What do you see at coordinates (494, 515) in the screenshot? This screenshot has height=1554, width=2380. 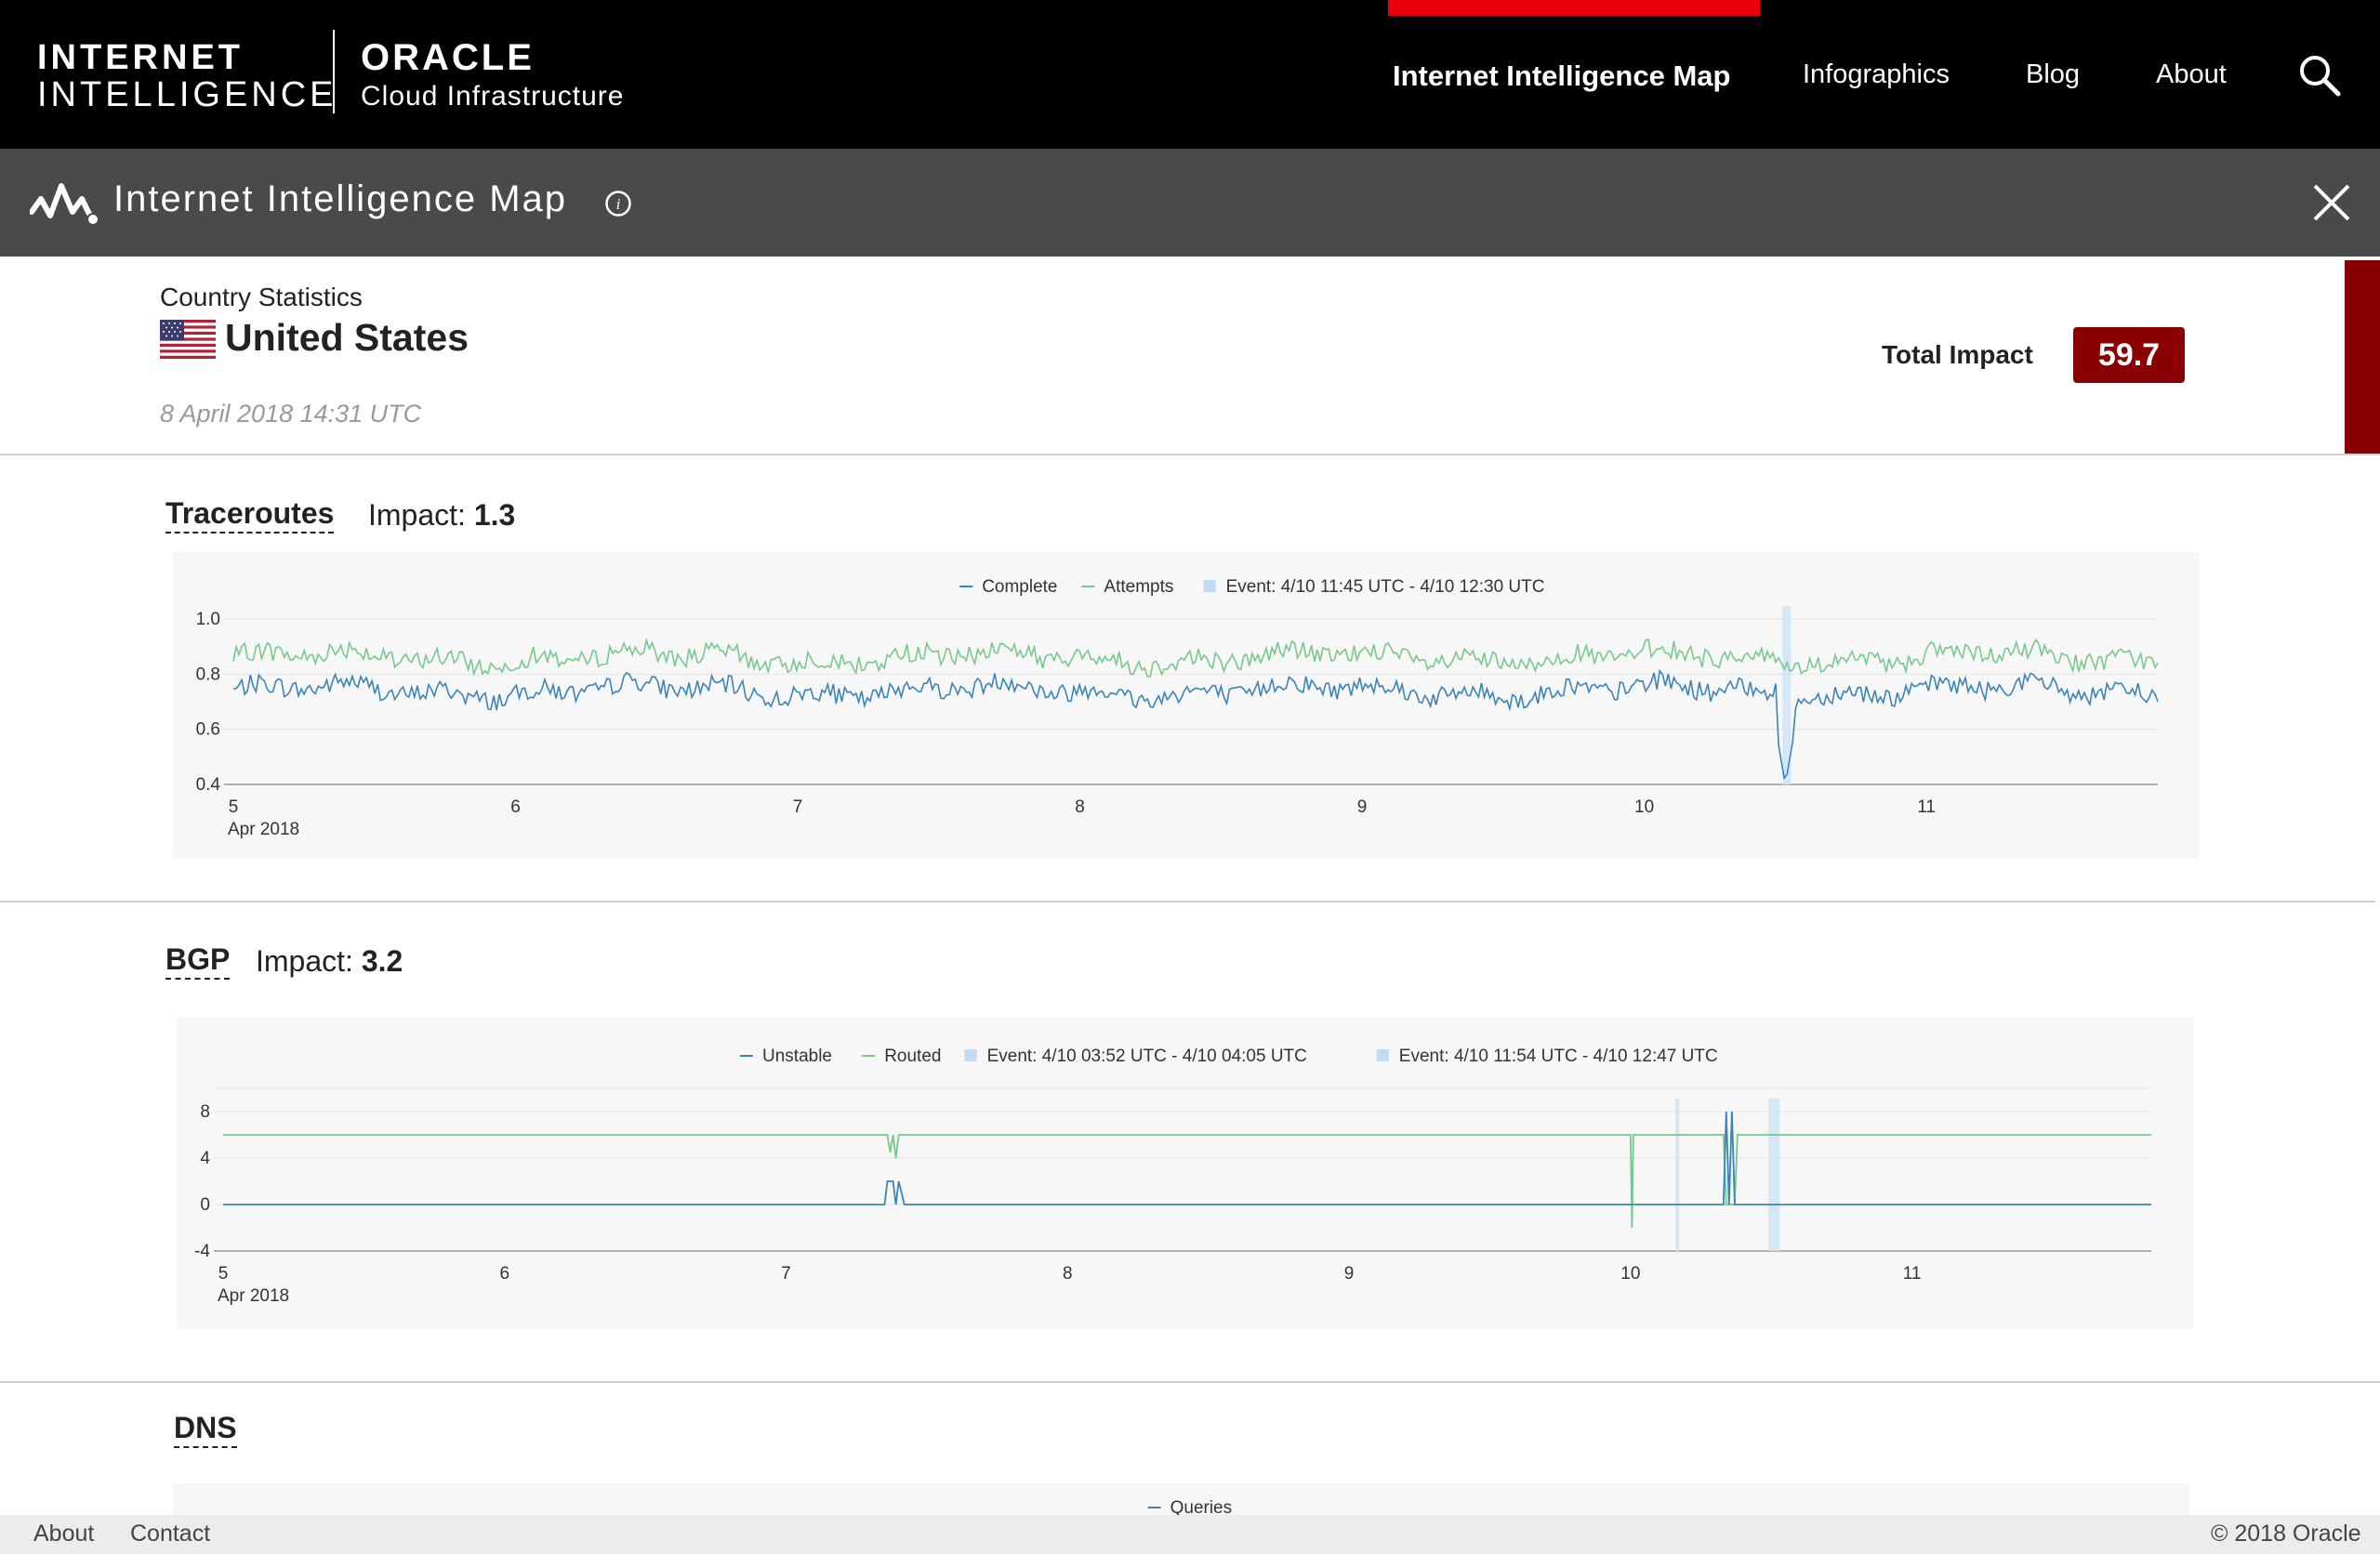 I see `traceroutes-impact-value: 1.3` at bounding box center [494, 515].